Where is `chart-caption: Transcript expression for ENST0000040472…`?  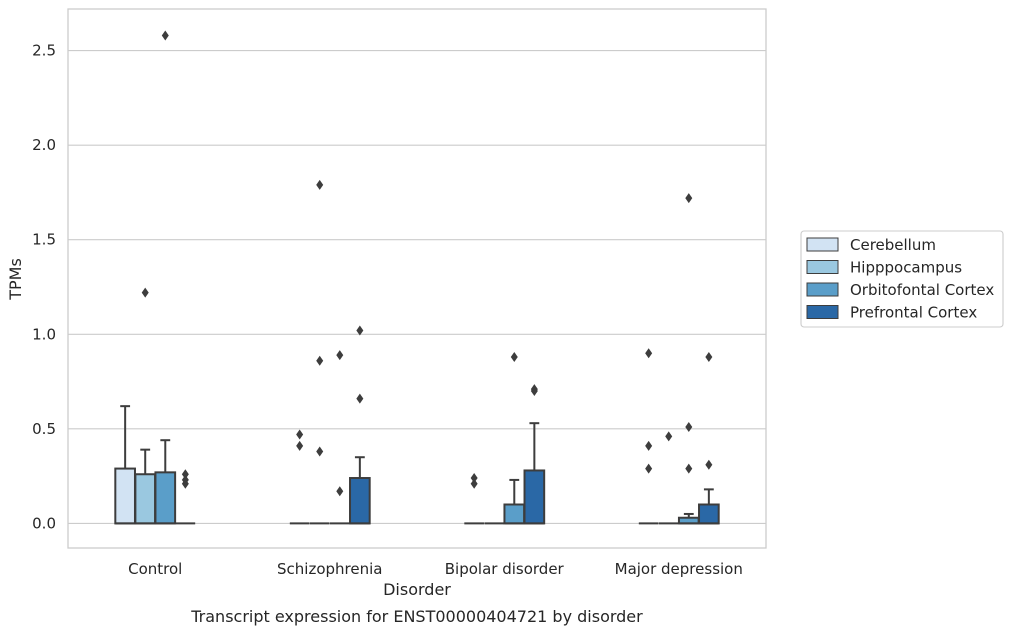
chart-caption: Transcript expression for ENST0000040472… is located at coordinates (416, 616).